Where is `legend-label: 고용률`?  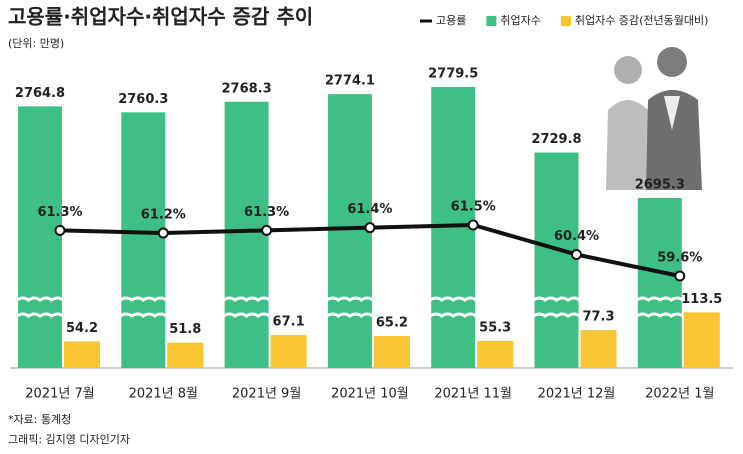 legend-label: 고용률 is located at coordinates (451, 20).